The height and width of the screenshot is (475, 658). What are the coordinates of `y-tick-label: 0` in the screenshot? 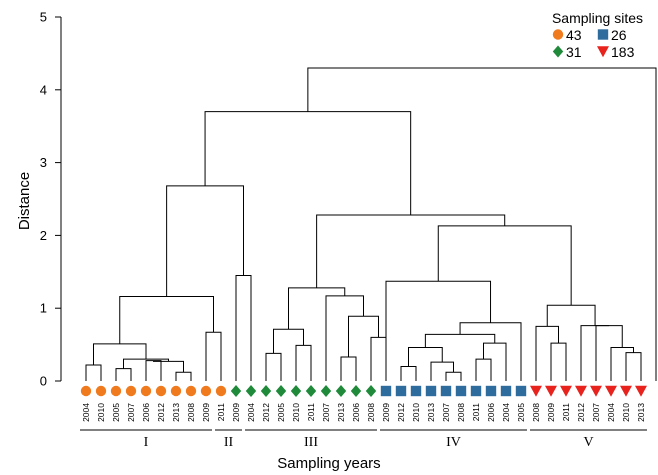 It's located at (43, 381).